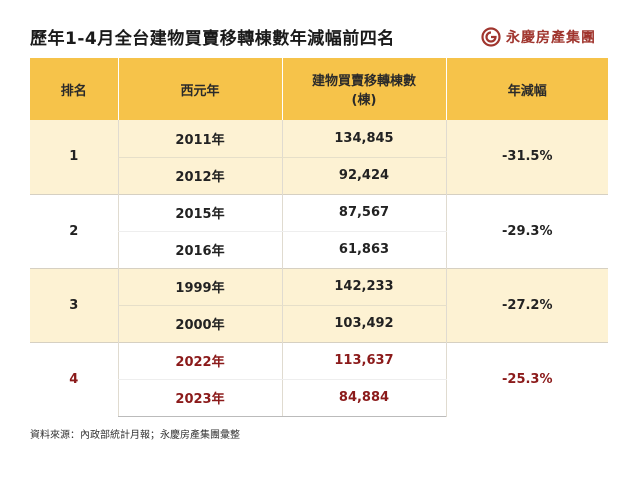 The height and width of the screenshot is (480, 640). I want to click on rank-cell: 2, so click(74, 231).